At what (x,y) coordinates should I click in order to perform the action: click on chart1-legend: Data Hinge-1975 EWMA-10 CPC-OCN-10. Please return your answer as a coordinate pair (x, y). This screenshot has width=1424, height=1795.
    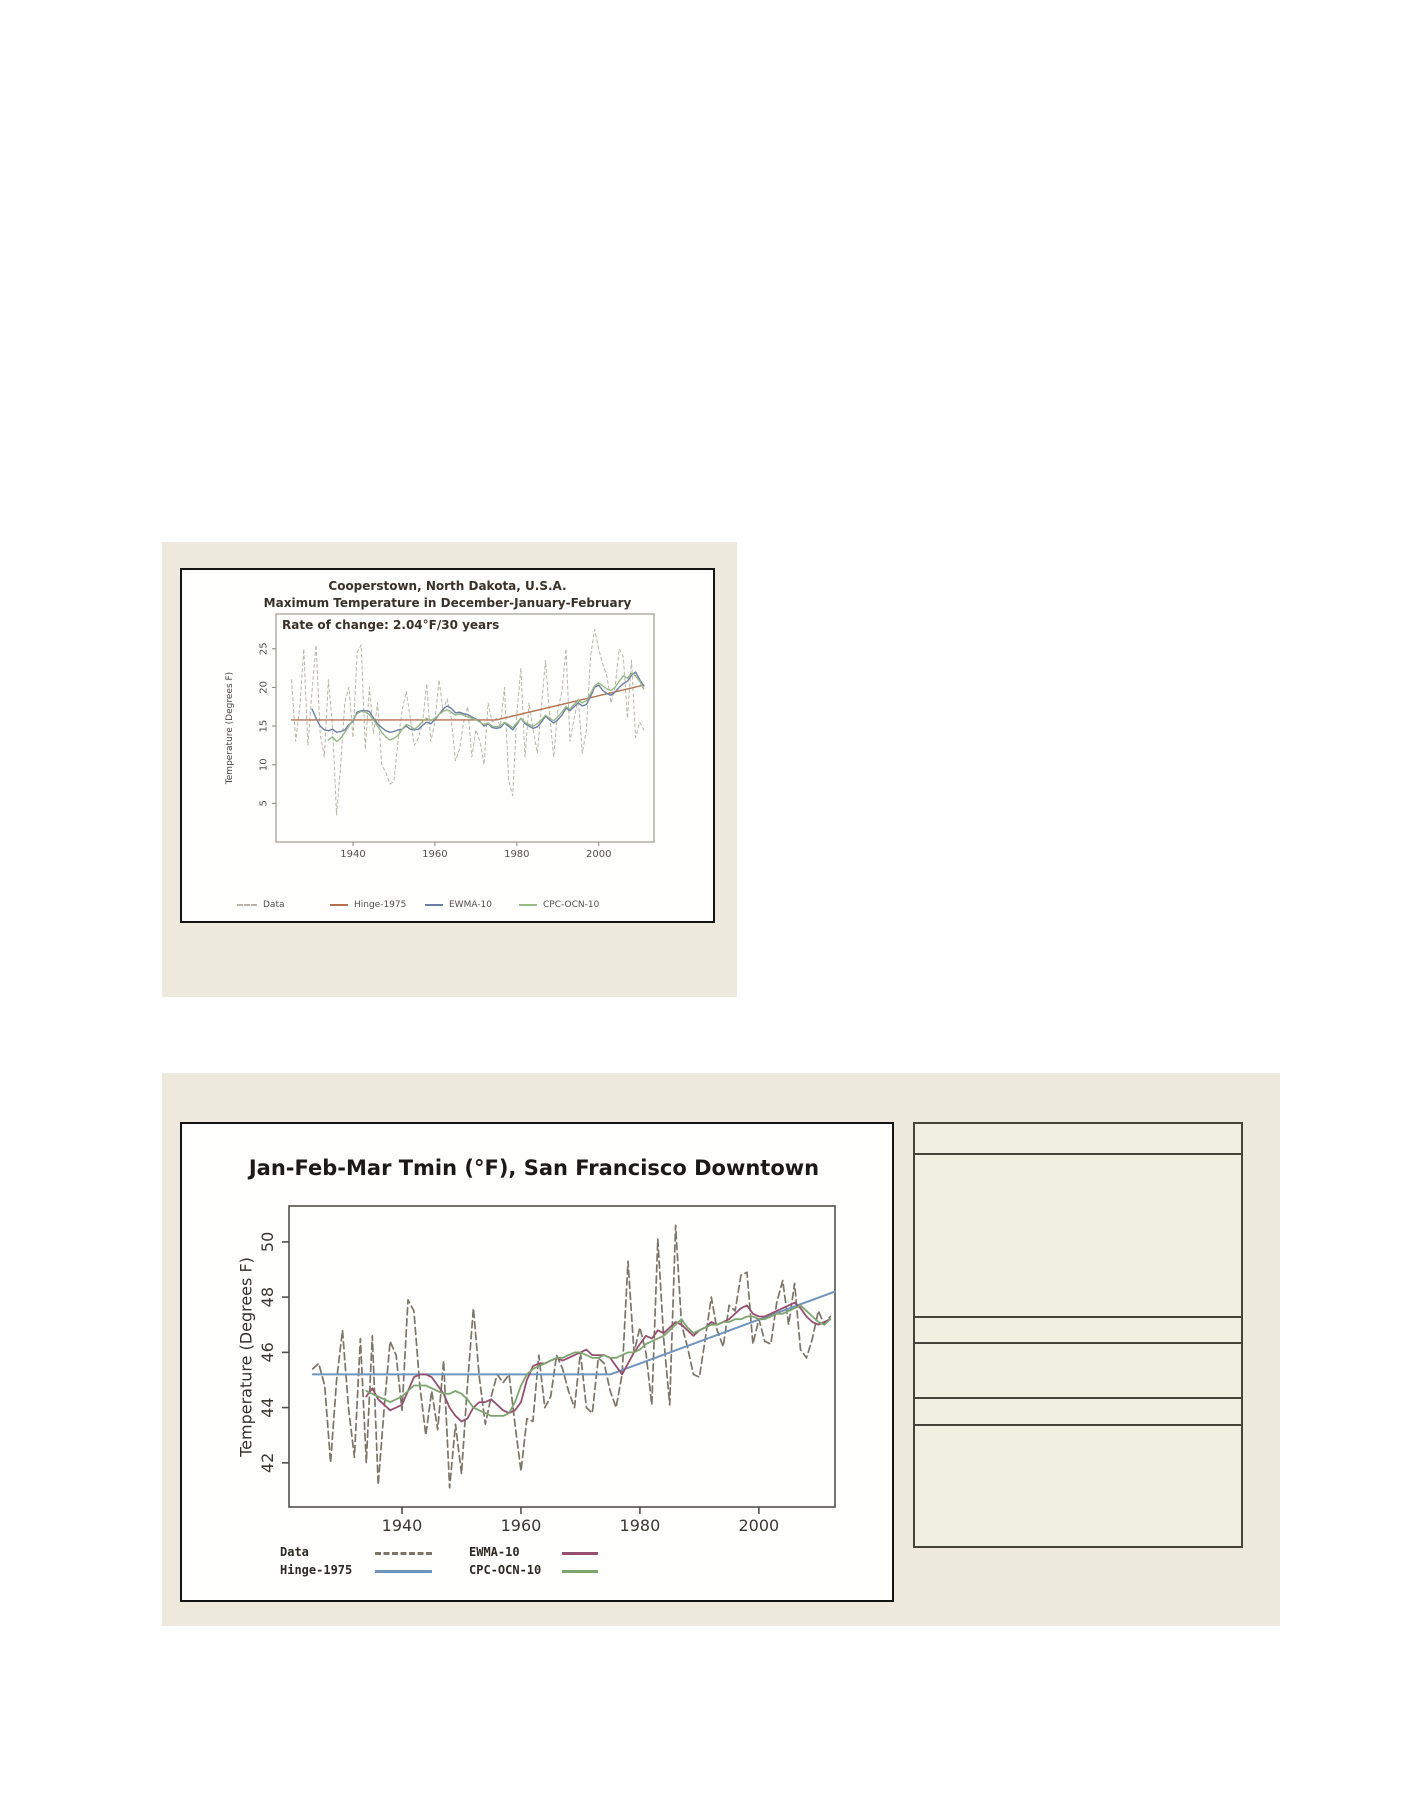
    Looking at the image, I should click on (449, 907).